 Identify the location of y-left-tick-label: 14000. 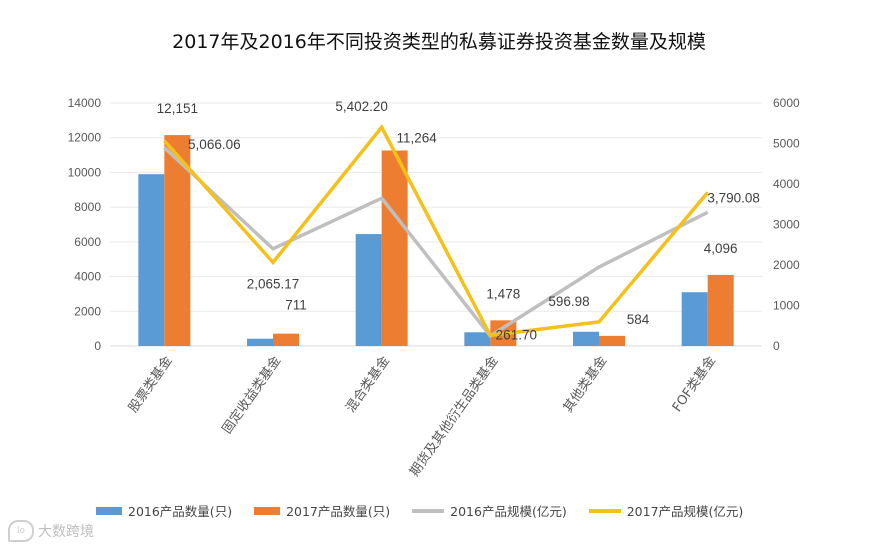
(85, 103).